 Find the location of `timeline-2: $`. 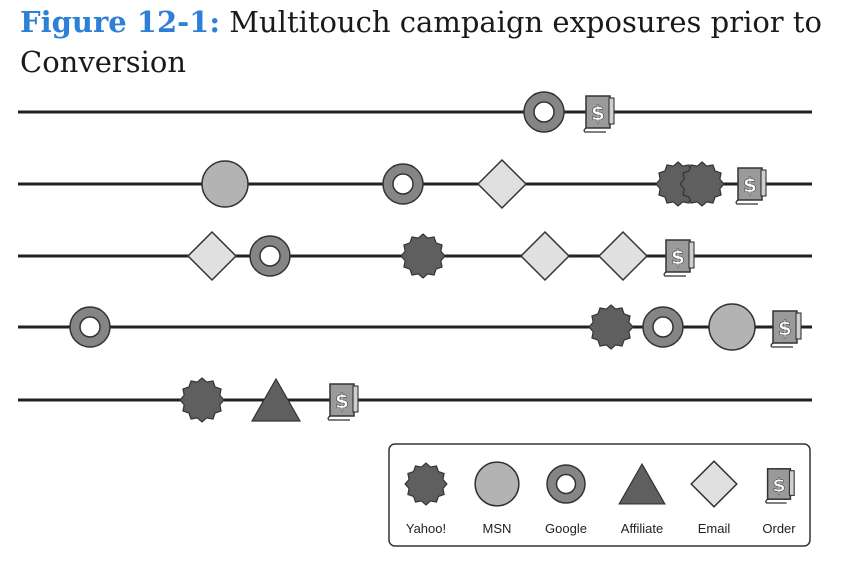

timeline-2: $ is located at coordinates (415, 184).